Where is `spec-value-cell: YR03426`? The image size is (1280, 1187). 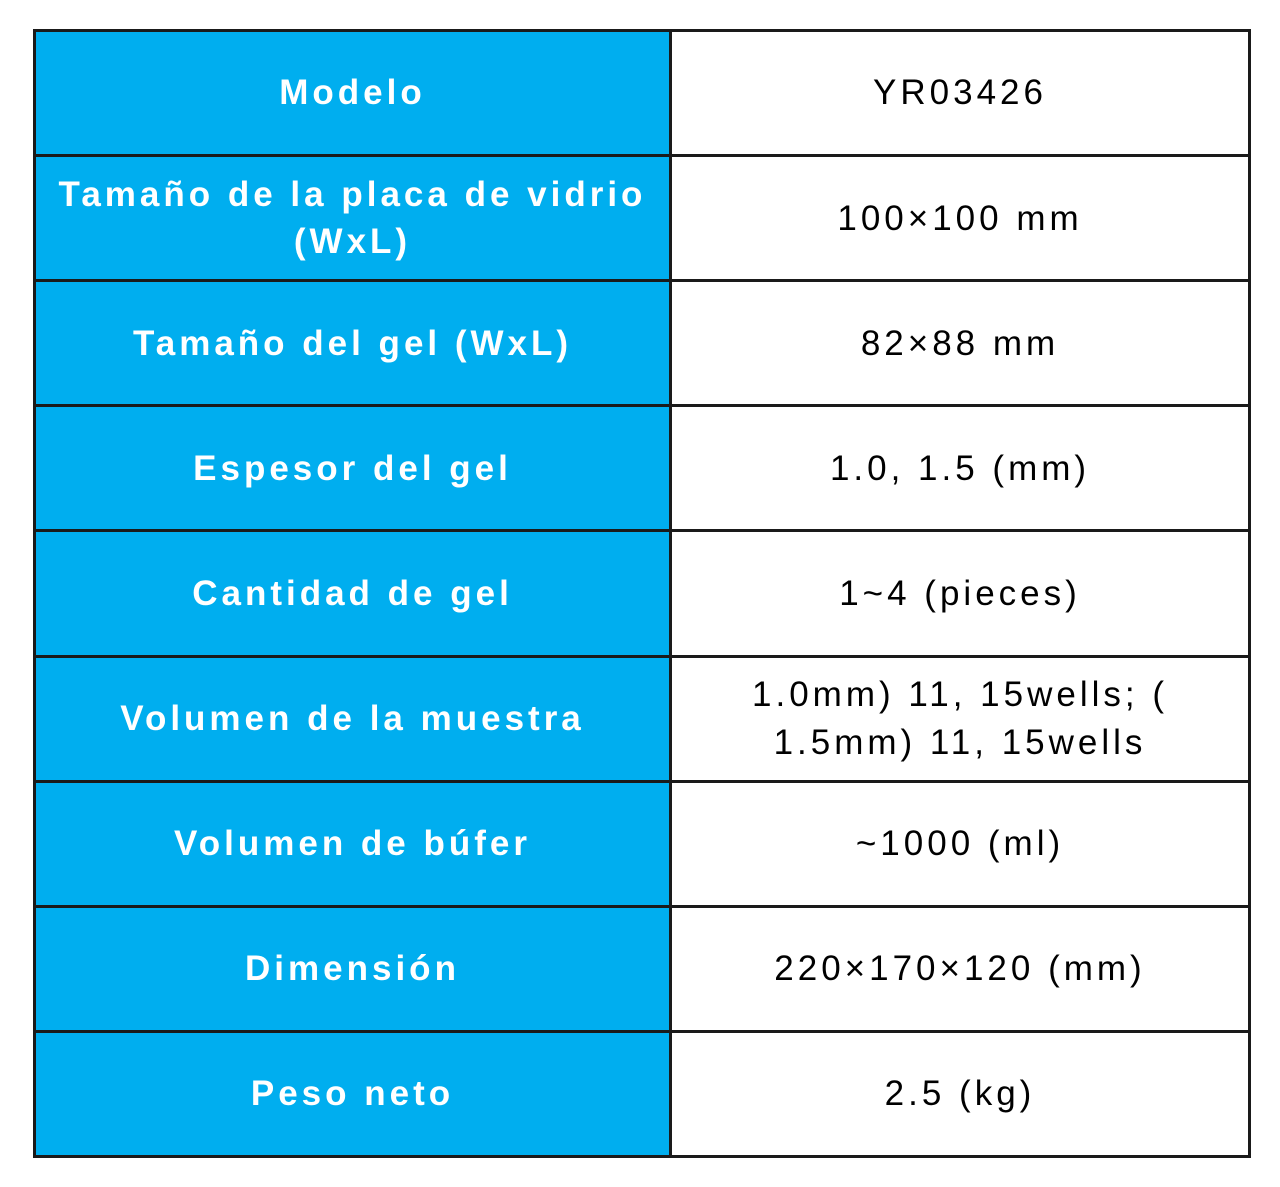
spec-value-cell: YR03426 is located at coordinates (960, 93).